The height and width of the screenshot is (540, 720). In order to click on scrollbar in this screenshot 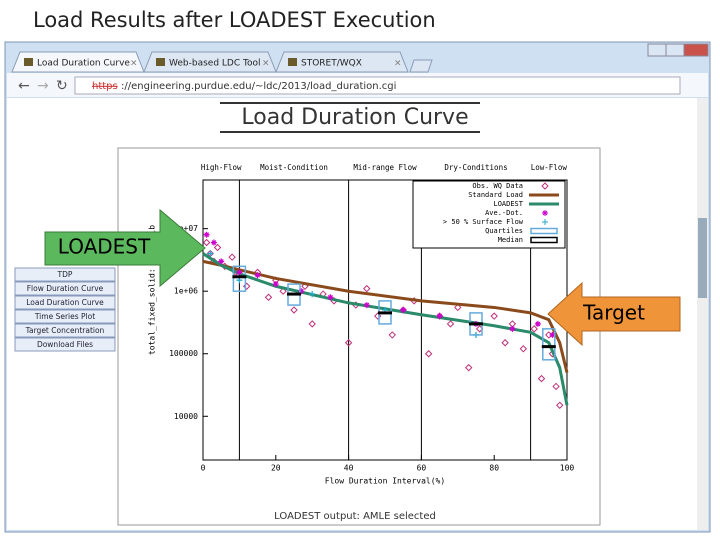, I will do `click(702, 314)`.